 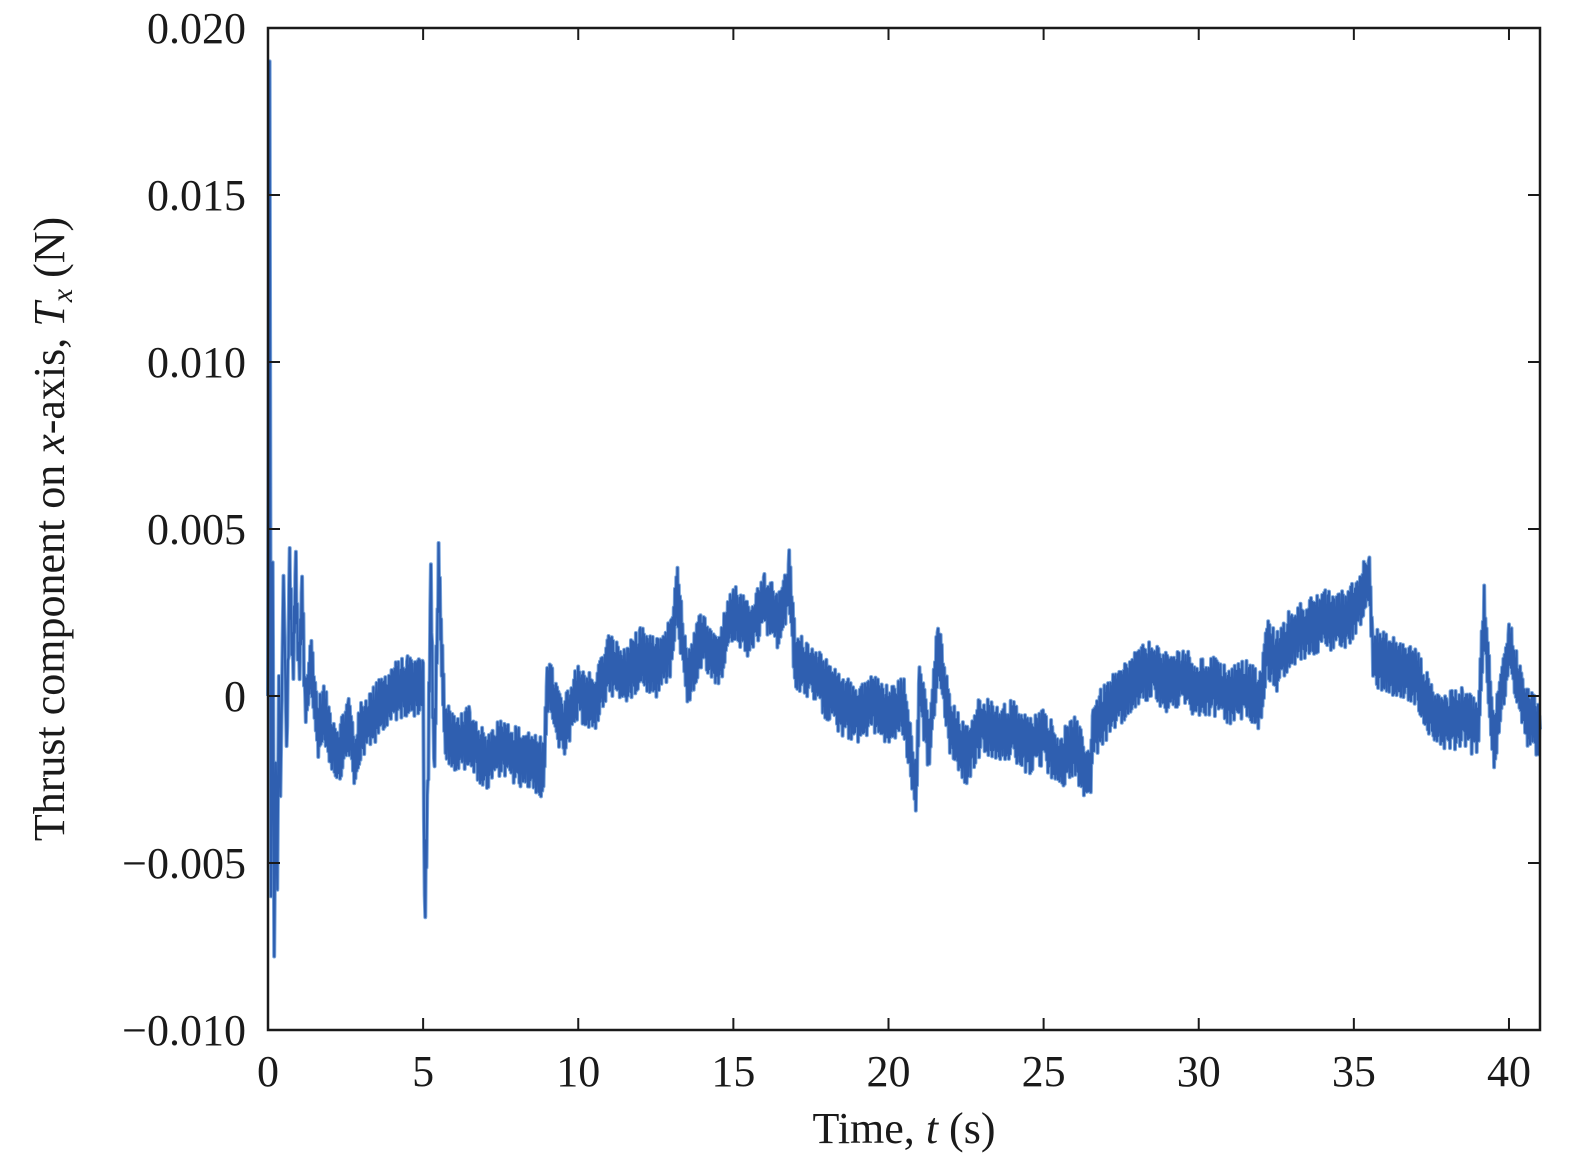 I want to click on x-tick-label: 40, so click(x=1509, y=1071).